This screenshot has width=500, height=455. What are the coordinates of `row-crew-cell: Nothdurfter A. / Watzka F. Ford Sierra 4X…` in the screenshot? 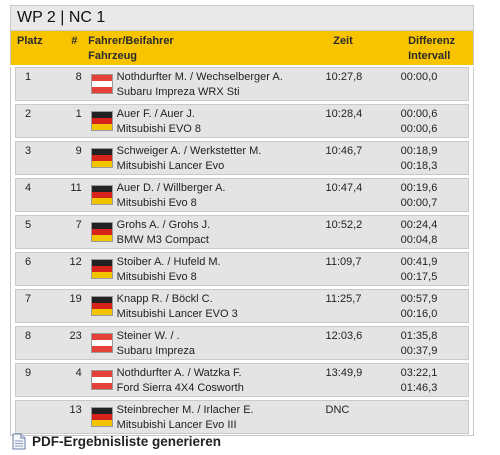 It's located at (221, 380).